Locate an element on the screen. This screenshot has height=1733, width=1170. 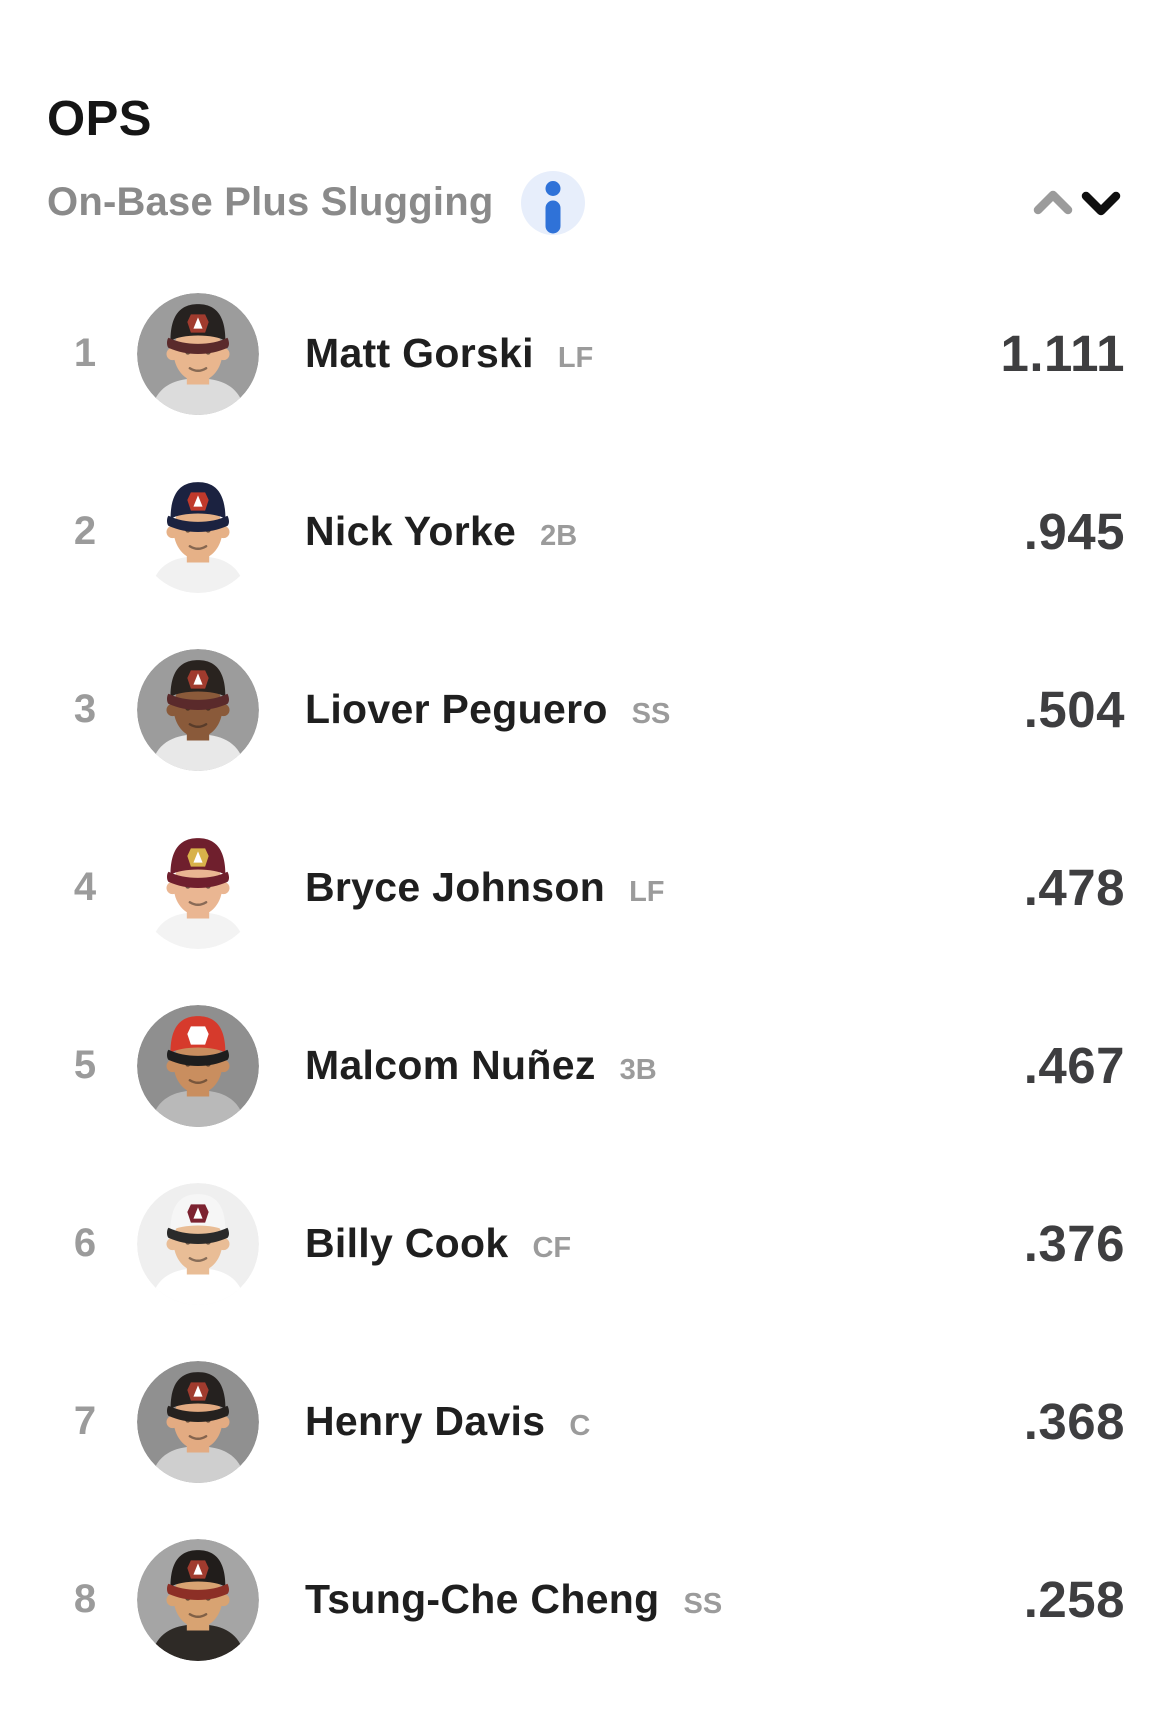
player-rank: 5 is located at coordinates (85, 1065).